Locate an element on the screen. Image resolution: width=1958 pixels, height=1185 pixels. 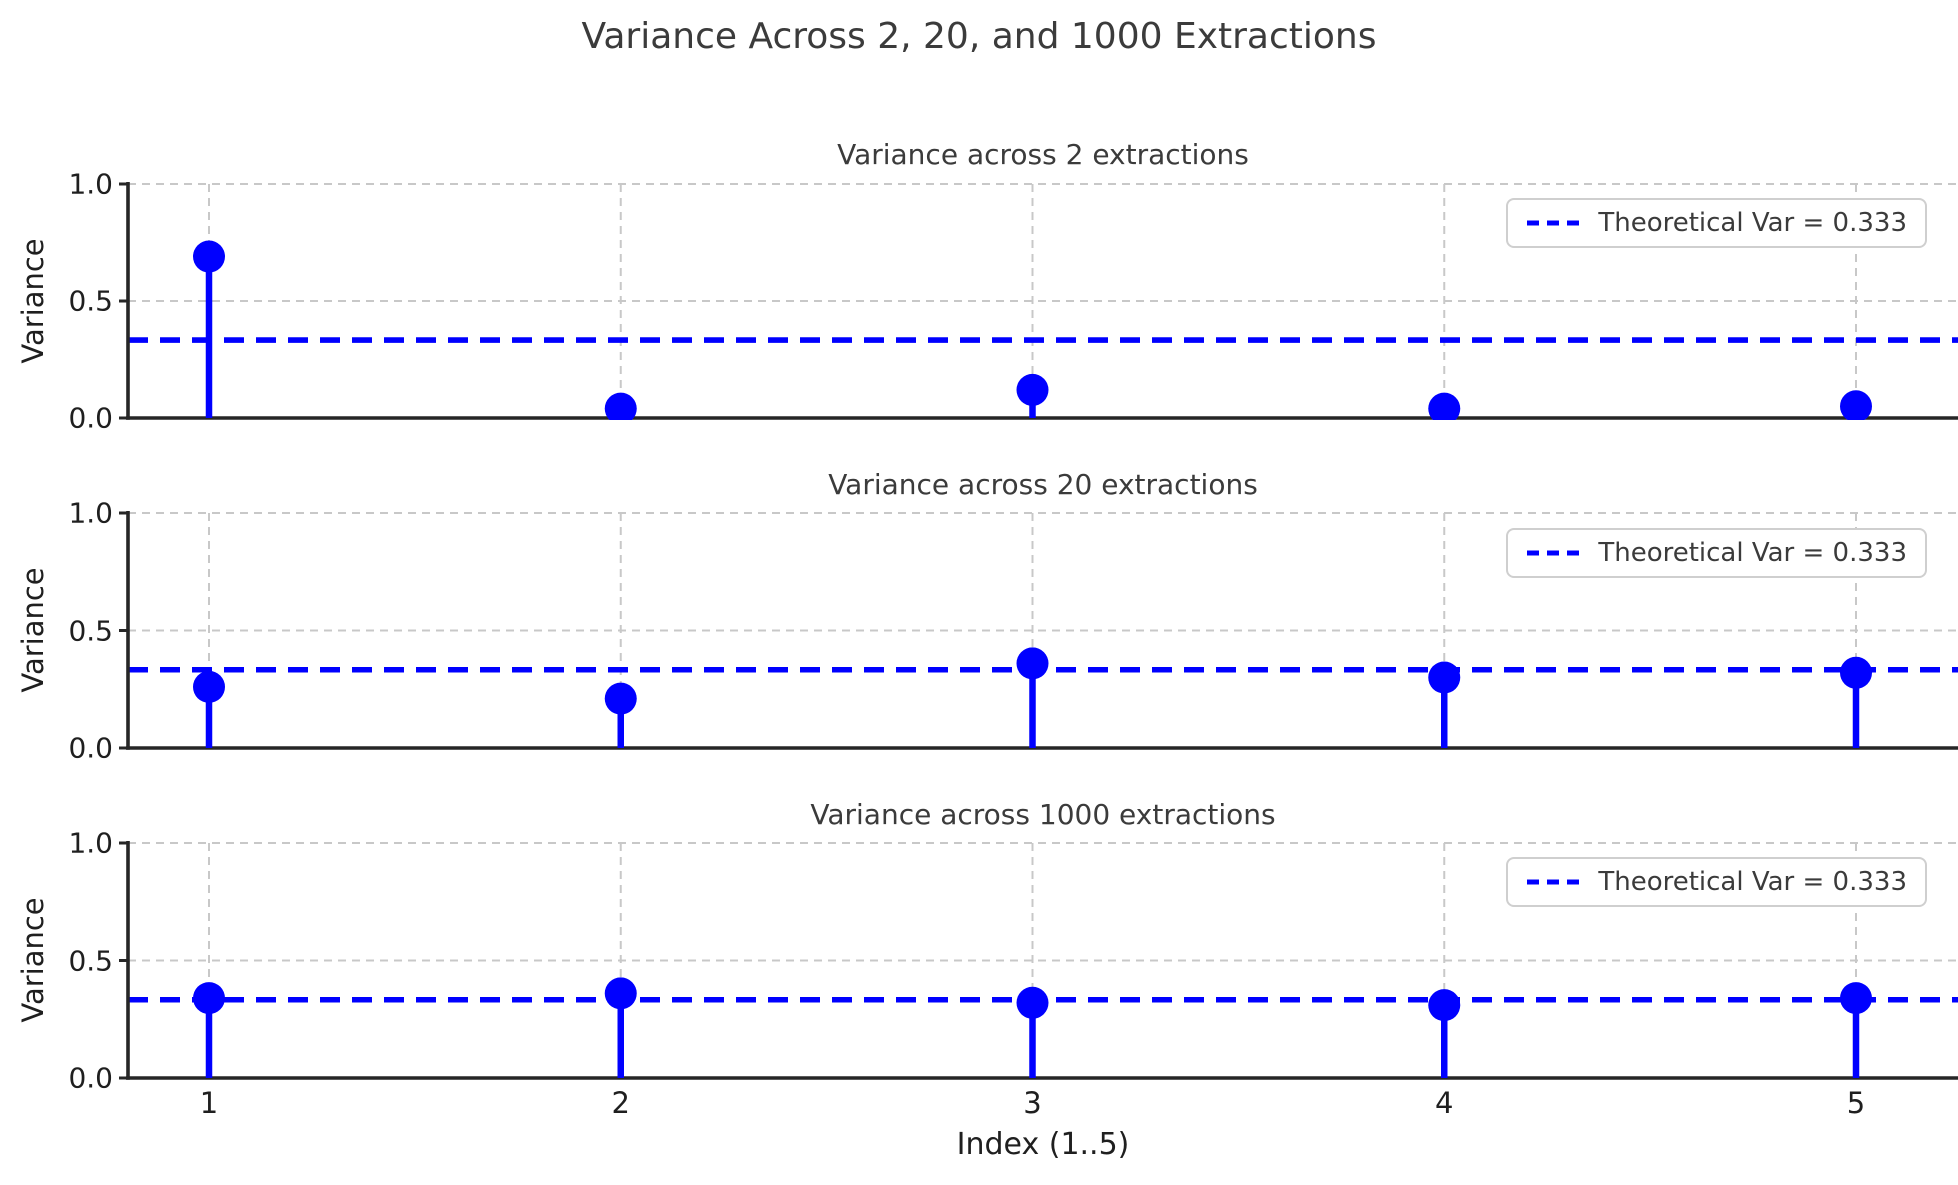
x-axis-label: Index (1..5) is located at coordinates (1043, 1144).